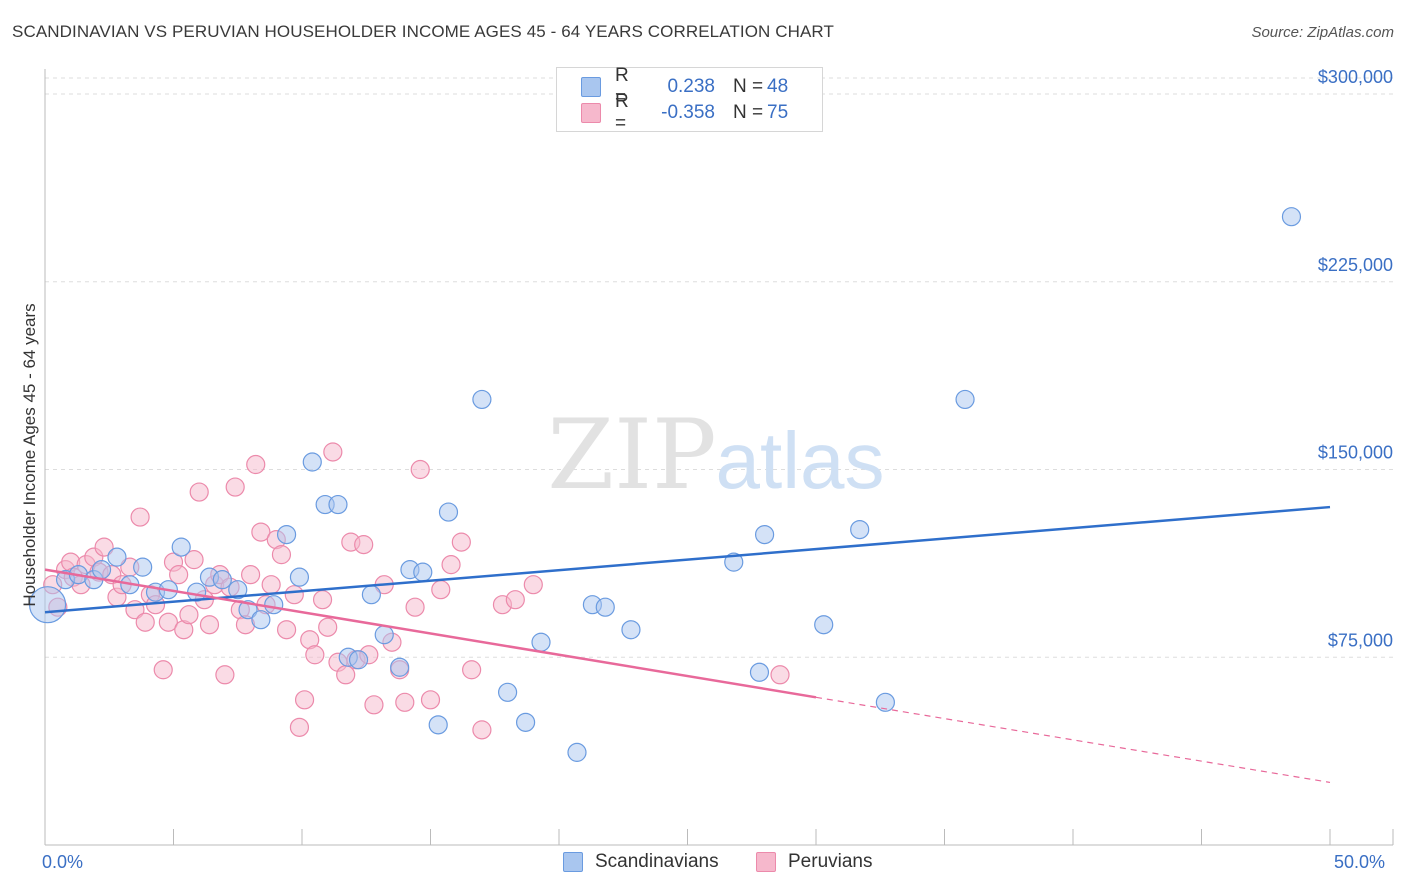 This screenshot has height=892, width=1406. What do you see at coordinates (1073, 740) in the screenshot?
I see `peruvians-trend-extension` at bounding box center [1073, 740].